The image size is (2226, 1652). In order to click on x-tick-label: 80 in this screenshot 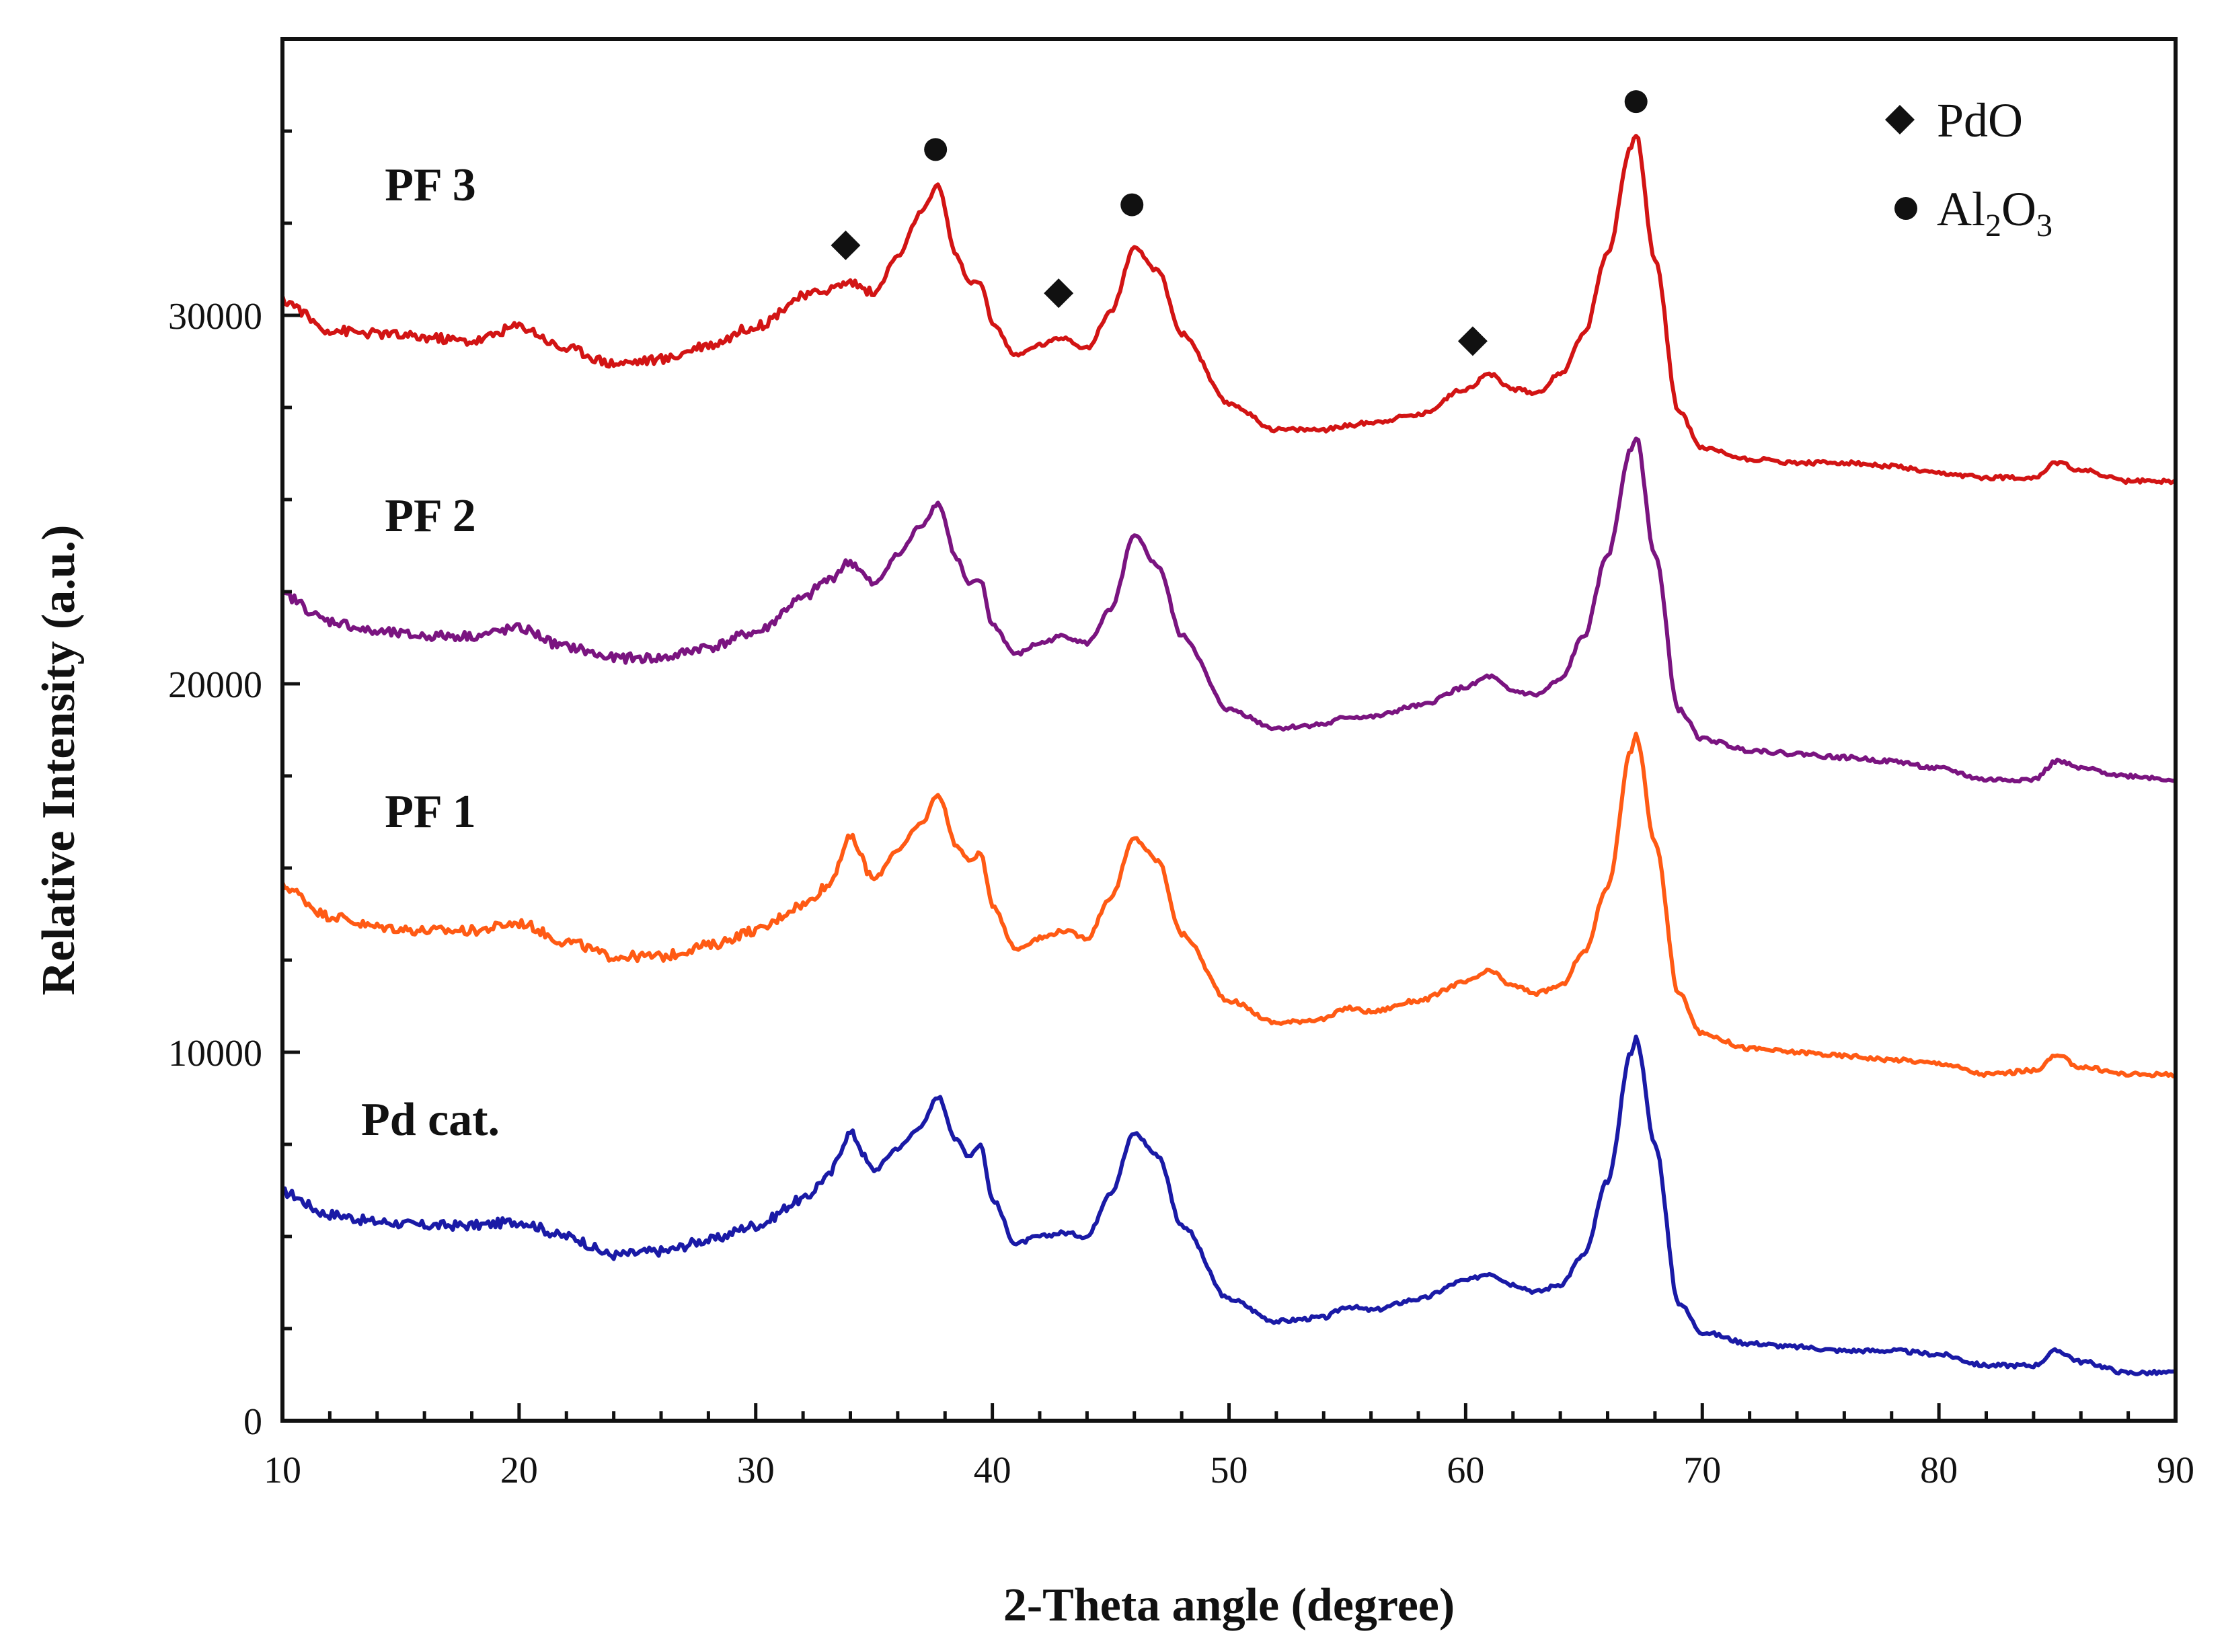, I will do `click(1939, 1470)`.